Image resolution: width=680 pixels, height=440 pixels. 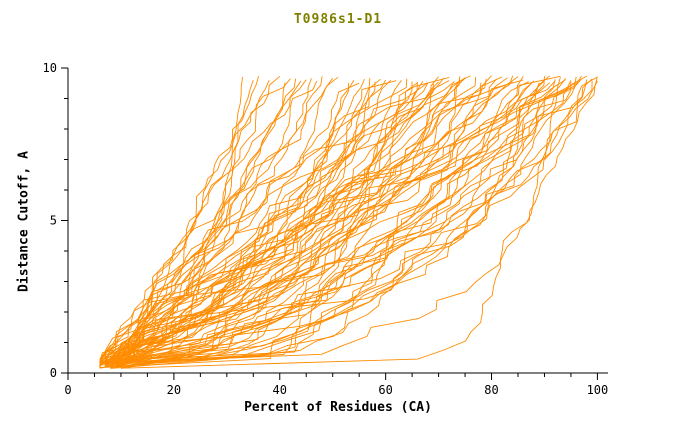 What do you see at coordinates (53, 221) in the screenshot?
I see `y-tick-label: 5` at bounding box center [53, 221].